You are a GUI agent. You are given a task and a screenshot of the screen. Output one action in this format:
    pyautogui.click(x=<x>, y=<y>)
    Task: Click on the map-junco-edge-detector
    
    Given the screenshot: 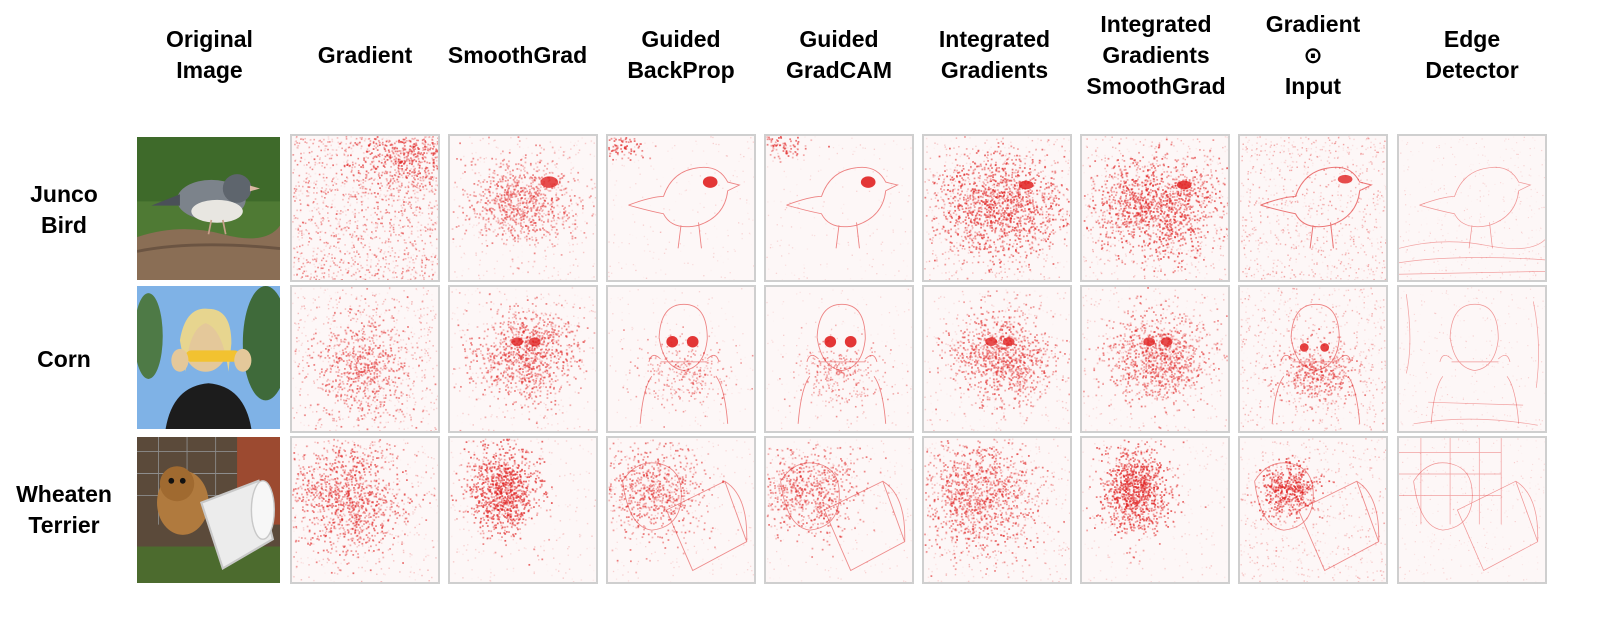 What is the action you would take?
    pyautogui.click(x=1472, y=208)
    